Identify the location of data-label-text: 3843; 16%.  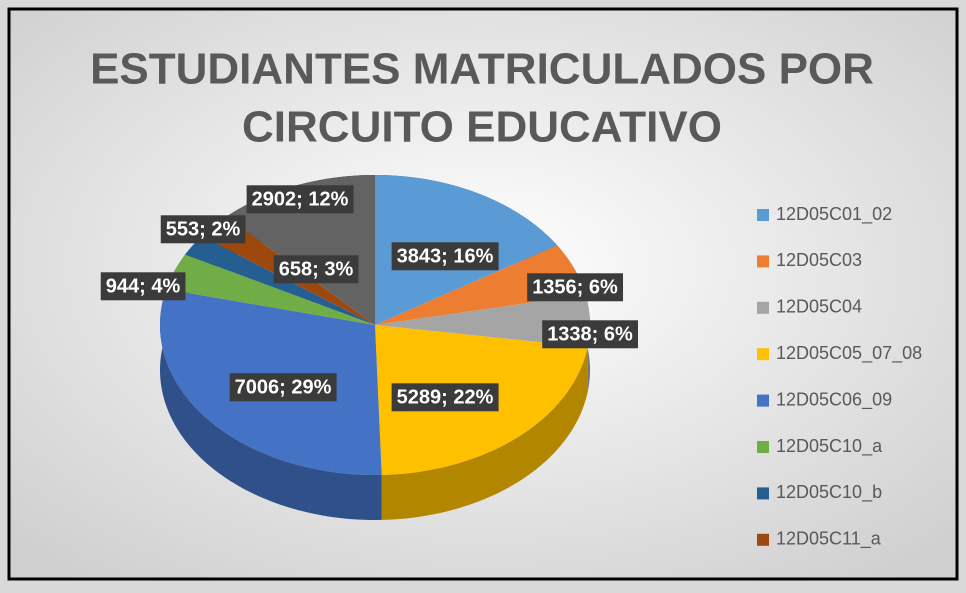
(445, 256).